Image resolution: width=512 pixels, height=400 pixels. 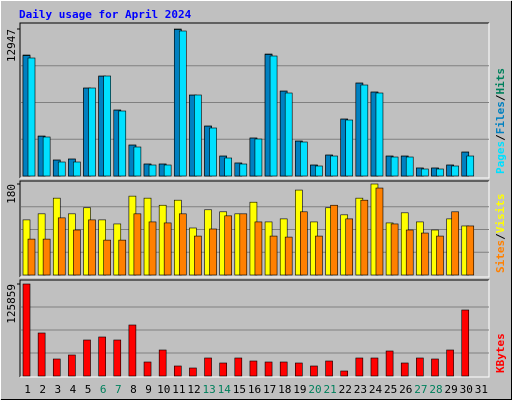 I want to click on x-tick-label: 13, so click(x=208, y=389).